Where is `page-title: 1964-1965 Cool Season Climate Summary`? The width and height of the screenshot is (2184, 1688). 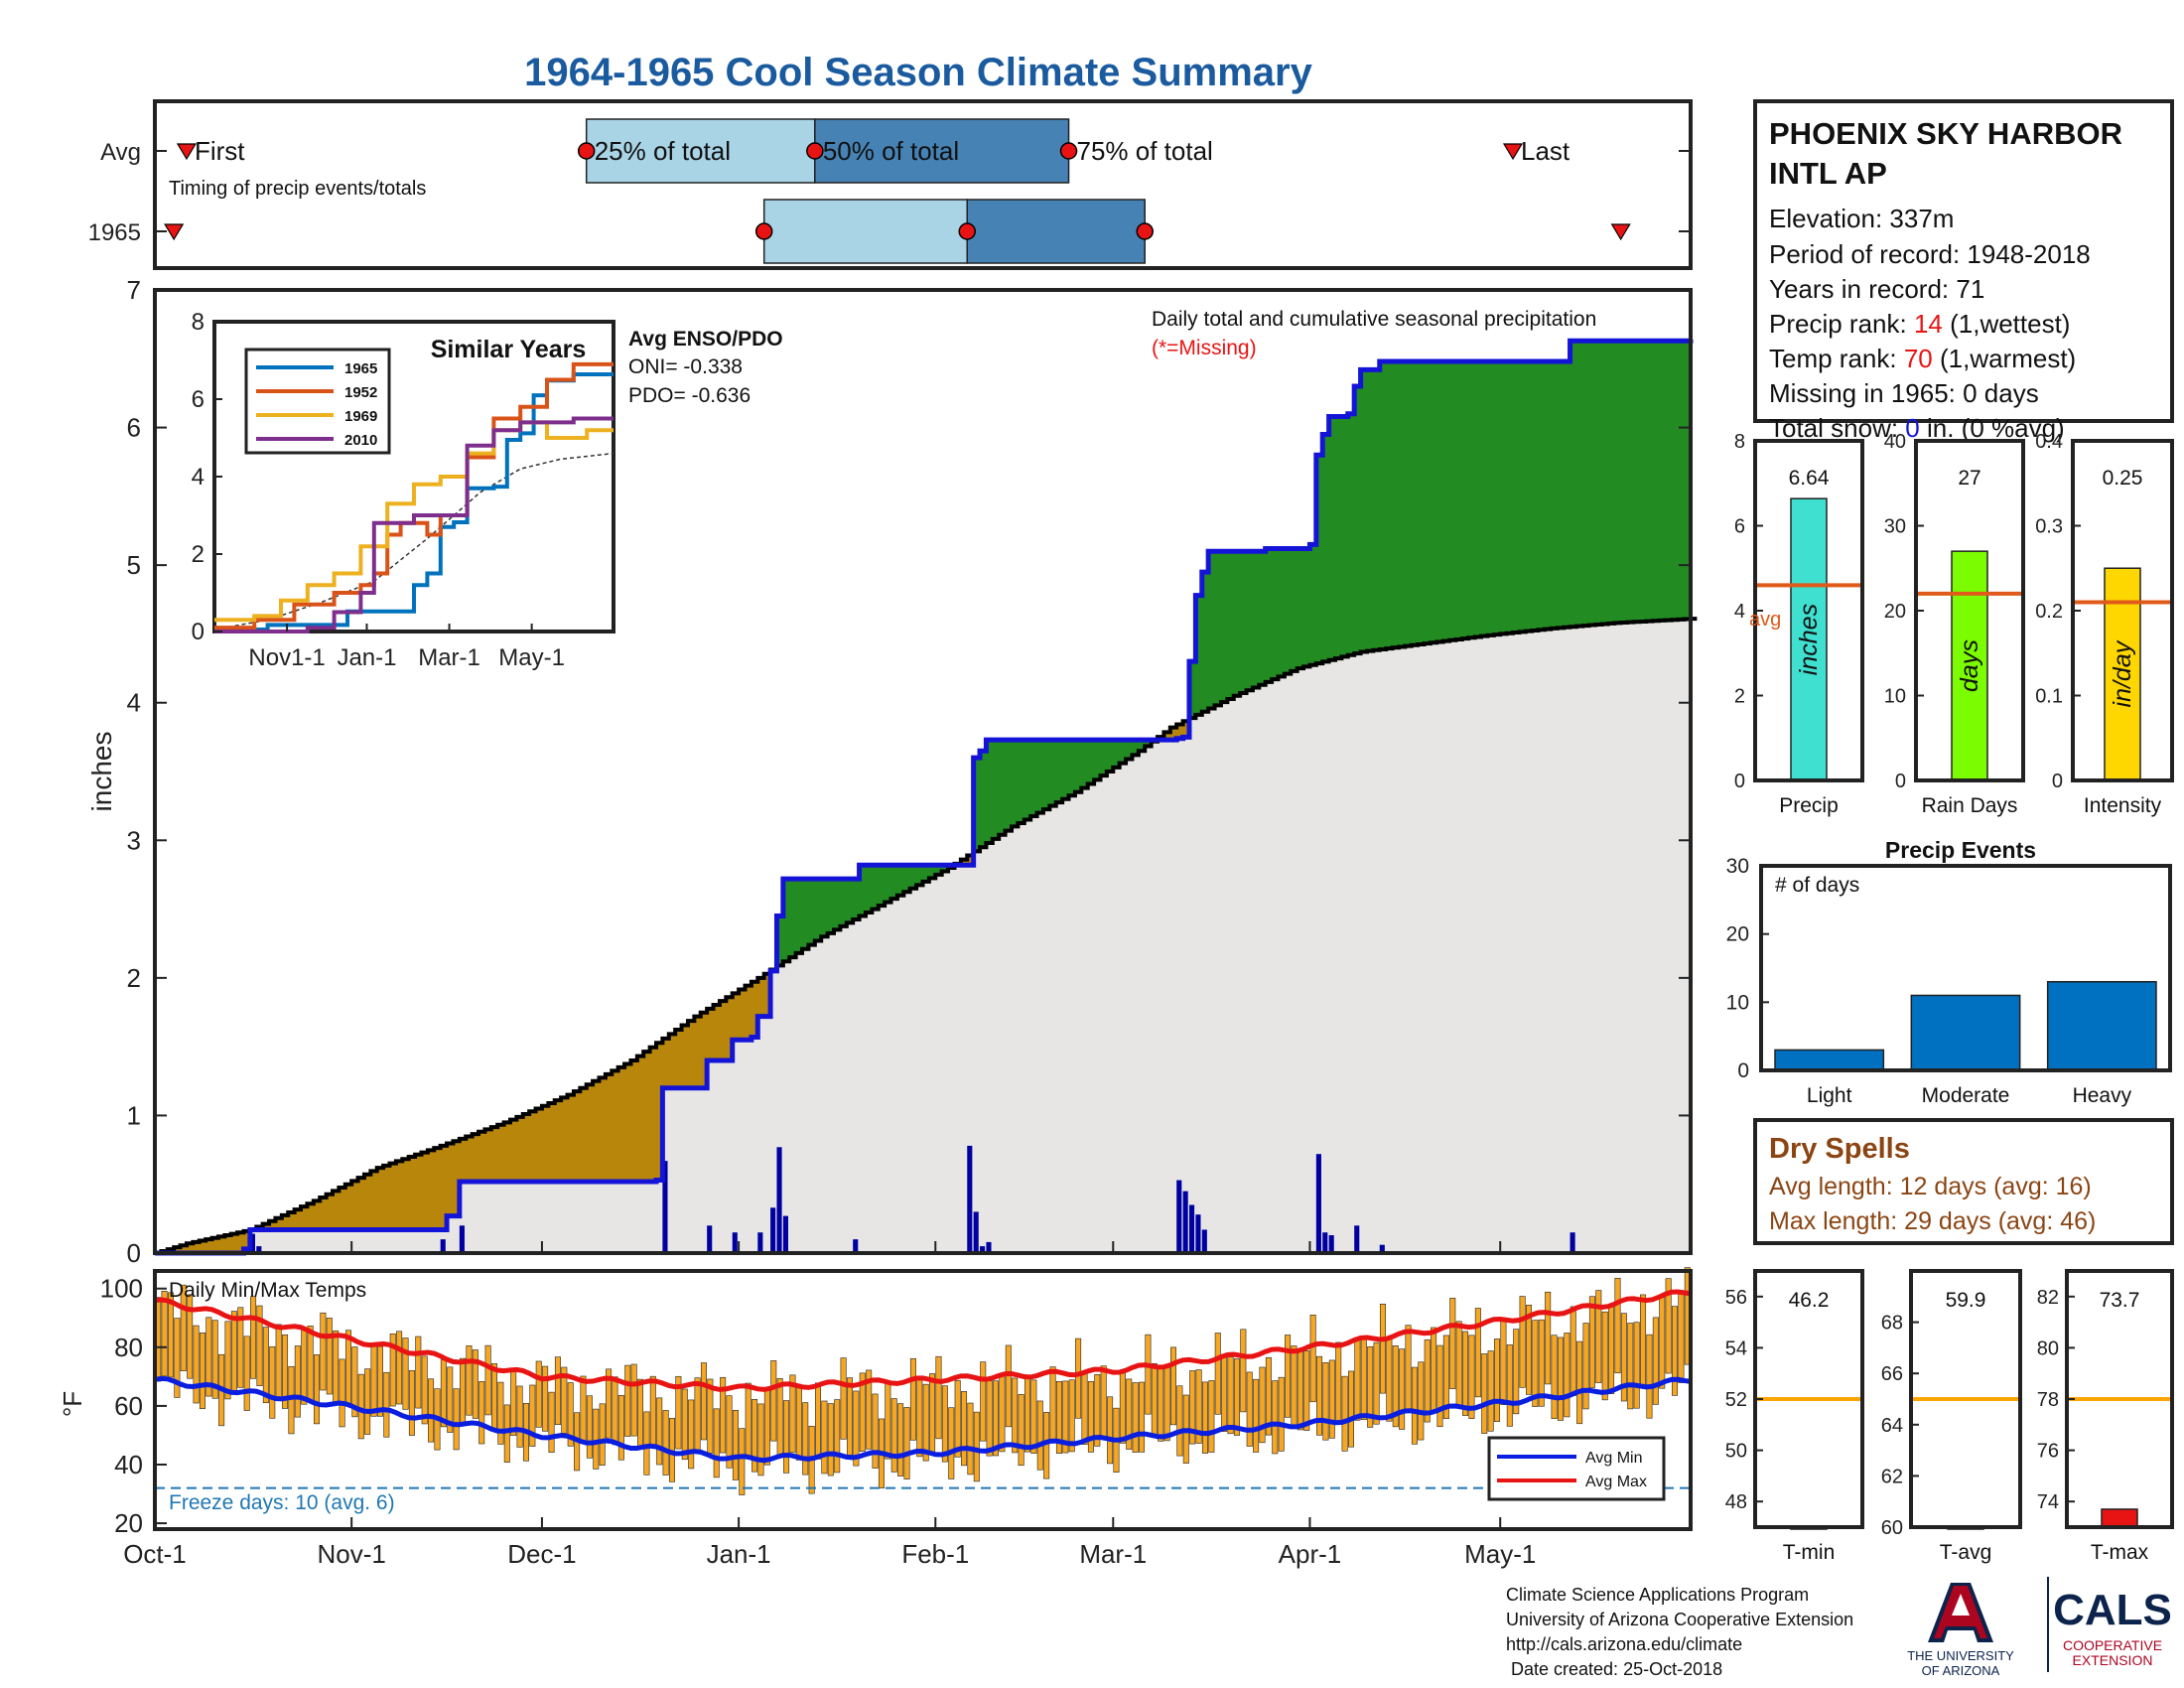 page-title: 1964-1965 Cool Season Climate Summary is located at coordinates (918, 72).